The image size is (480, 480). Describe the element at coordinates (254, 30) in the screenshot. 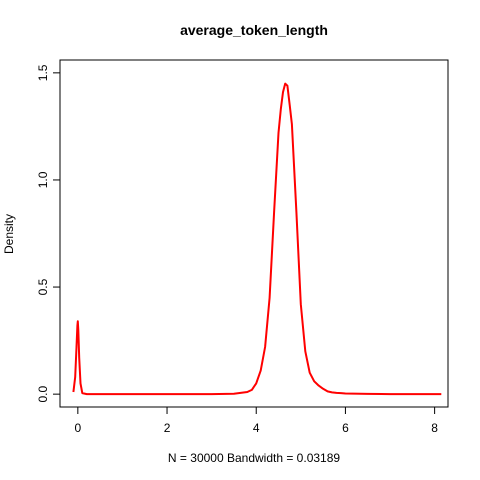

I see `chart-title: average_token_length` at that location.